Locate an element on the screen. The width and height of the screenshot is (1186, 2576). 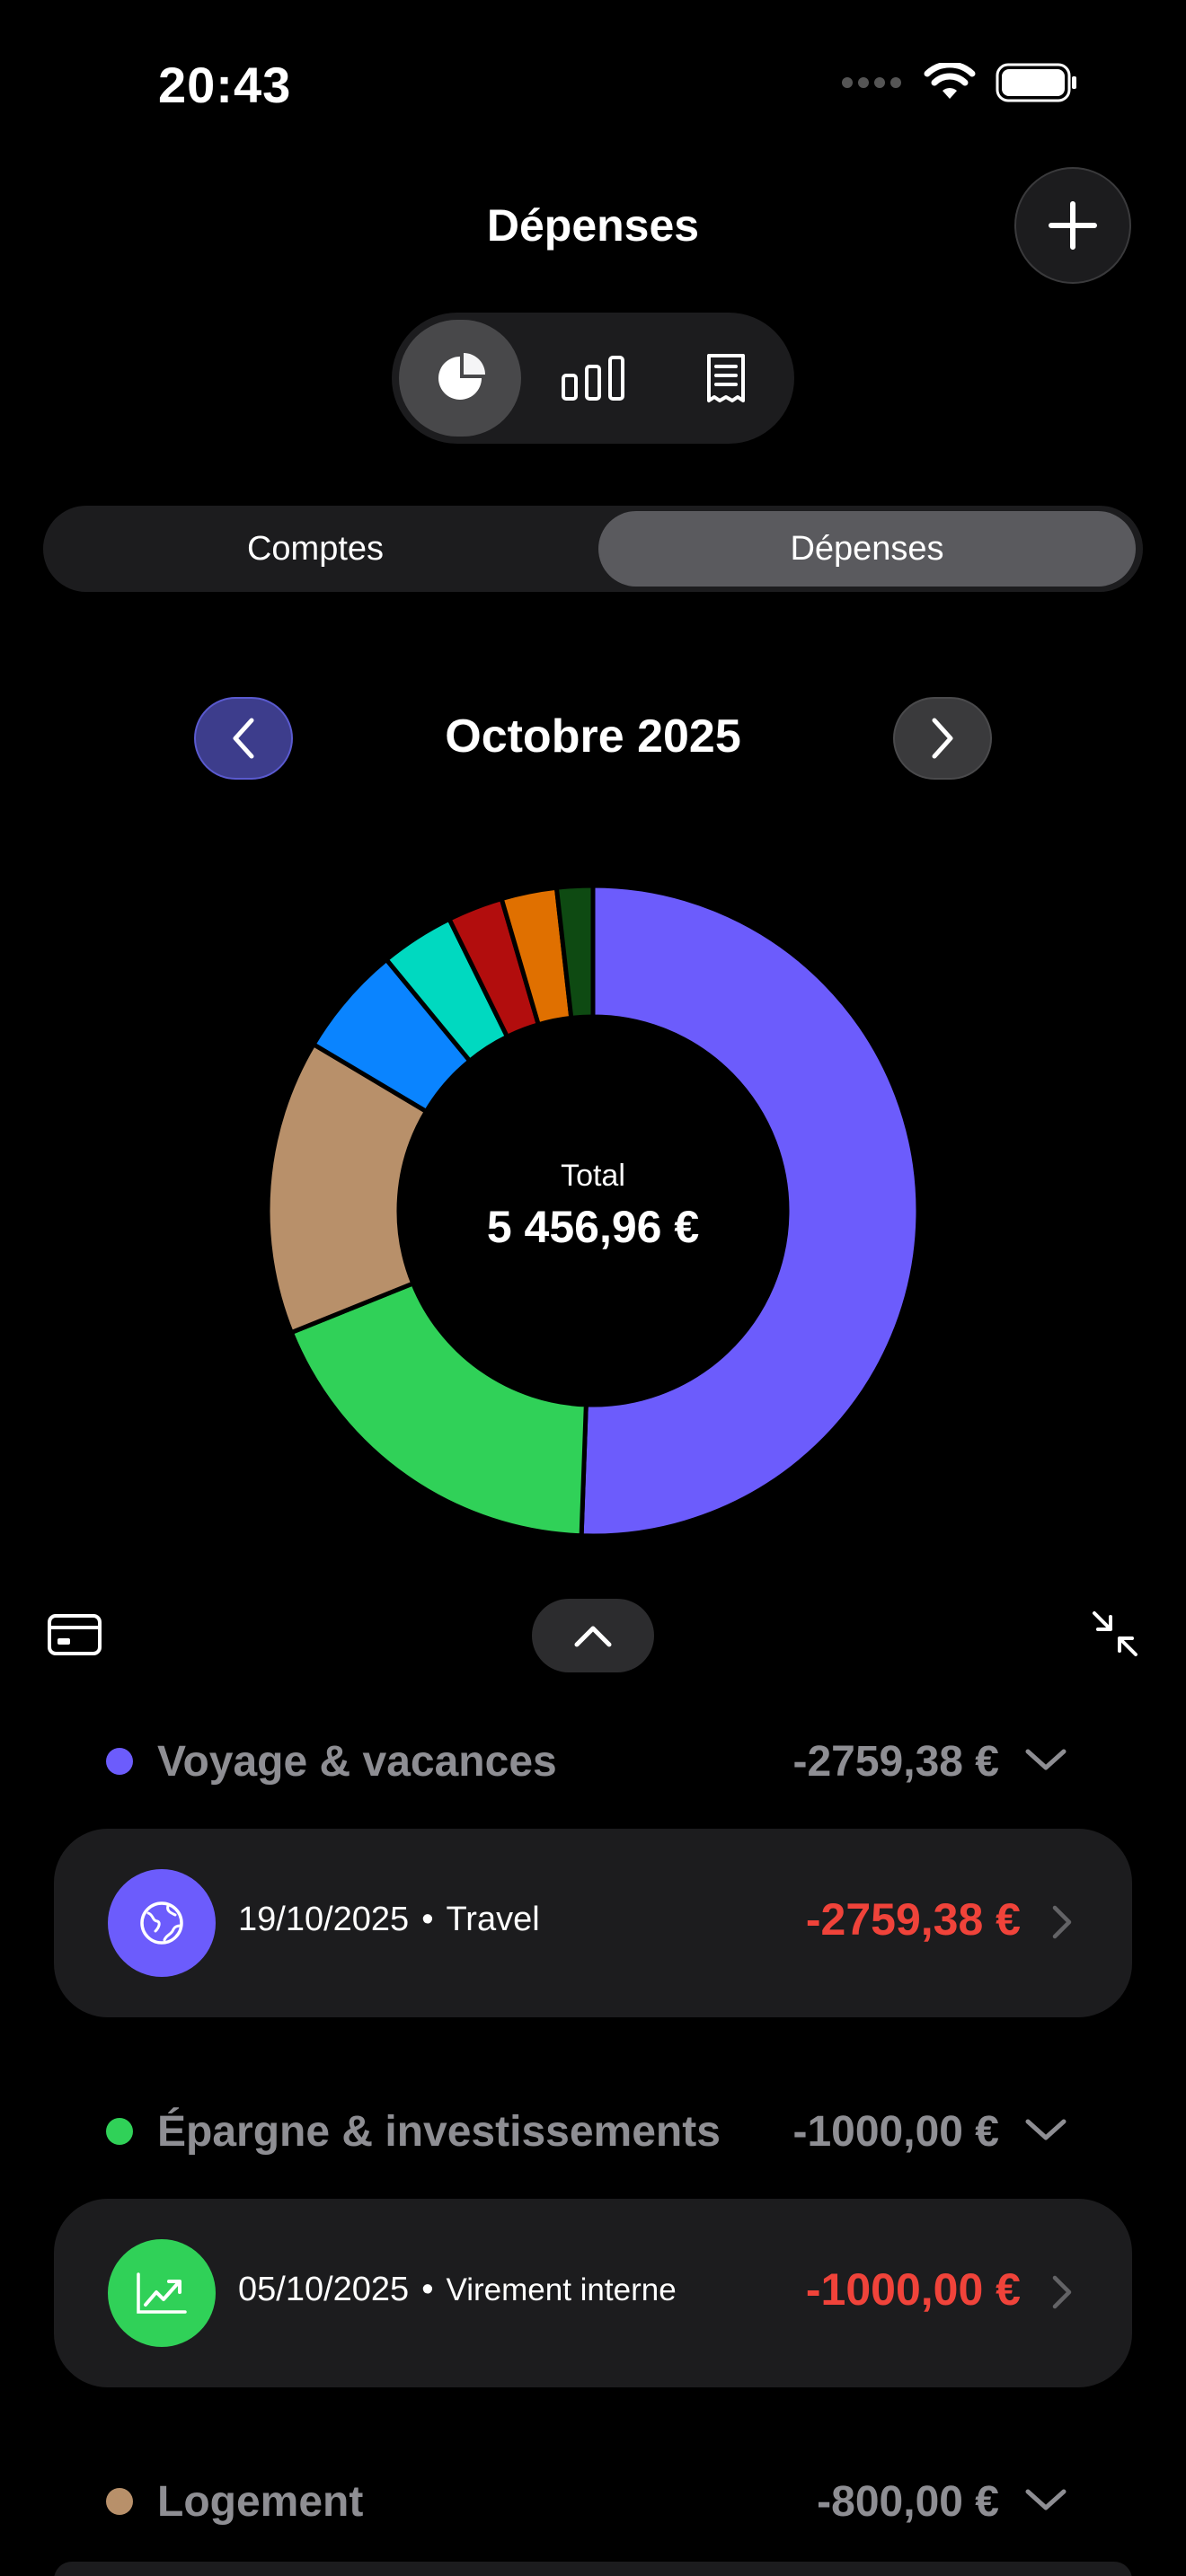
chart-total-label: Total is located at coordinates (593, 1176).